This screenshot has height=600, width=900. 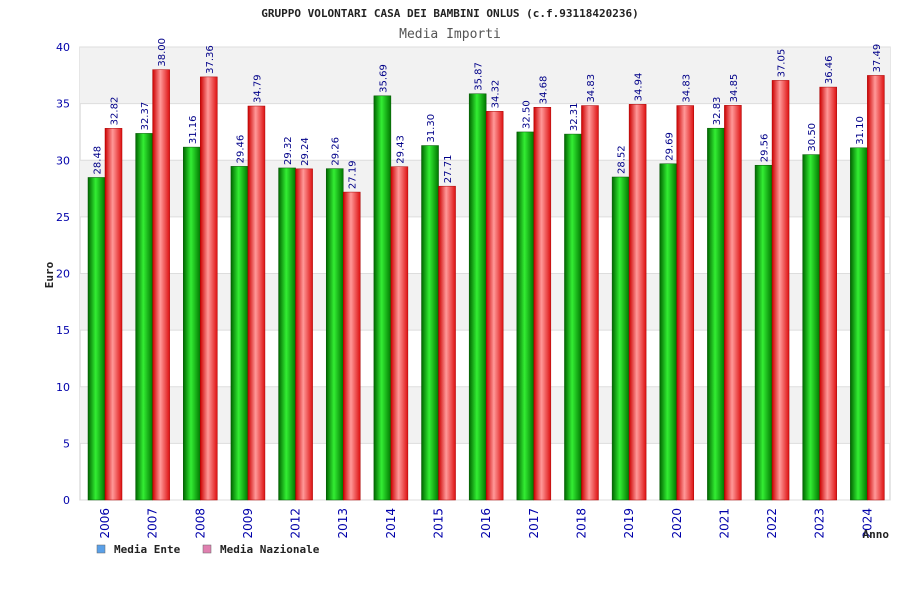 What do you see at coordinates (144, 317) in the screenshot?
I see `bar-media-ente-2007` at bounding box center [144, 317].